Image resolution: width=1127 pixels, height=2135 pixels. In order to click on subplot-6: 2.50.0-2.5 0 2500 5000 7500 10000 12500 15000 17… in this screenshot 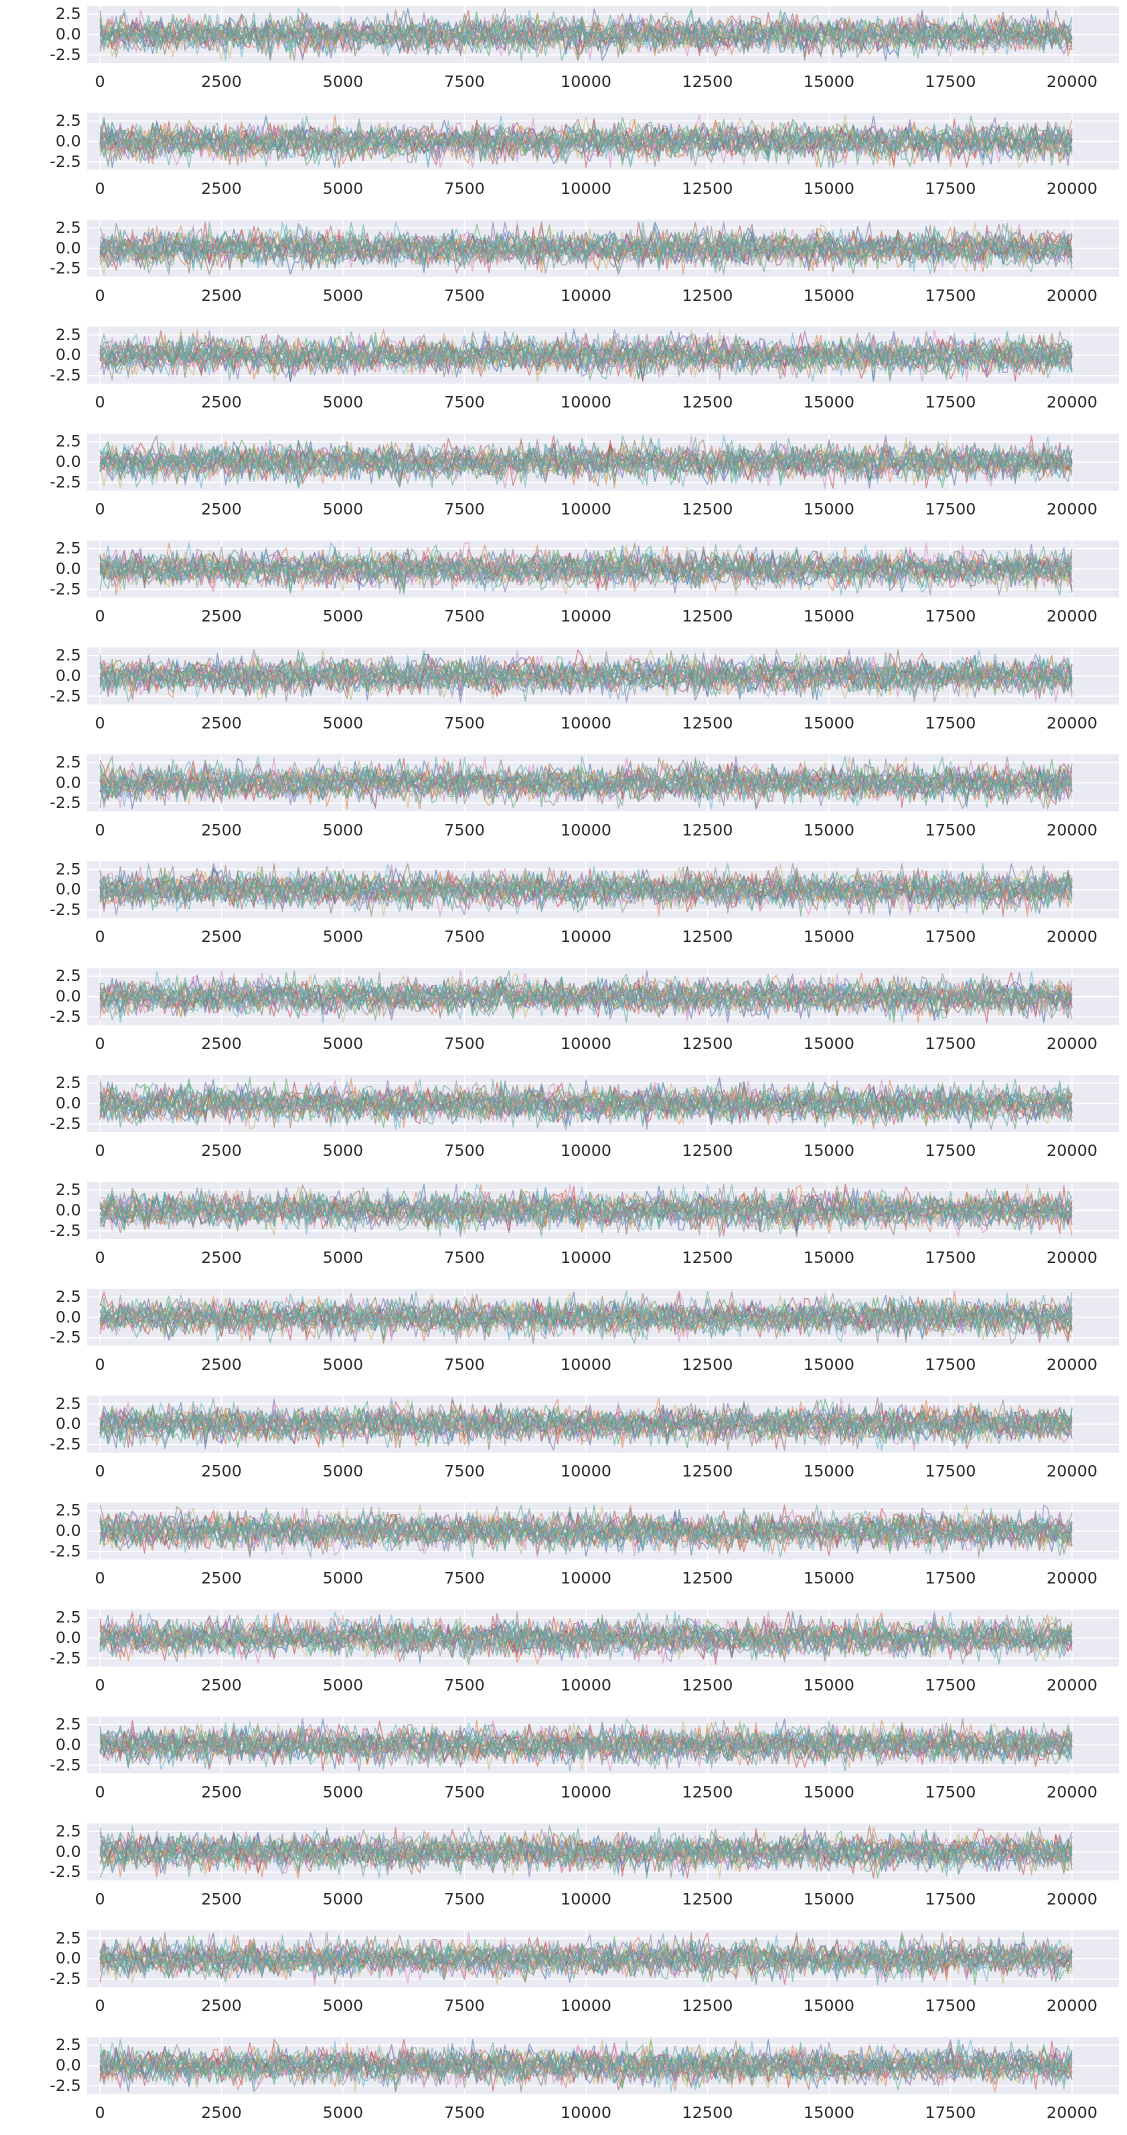, I will do `click(584, 582)`.